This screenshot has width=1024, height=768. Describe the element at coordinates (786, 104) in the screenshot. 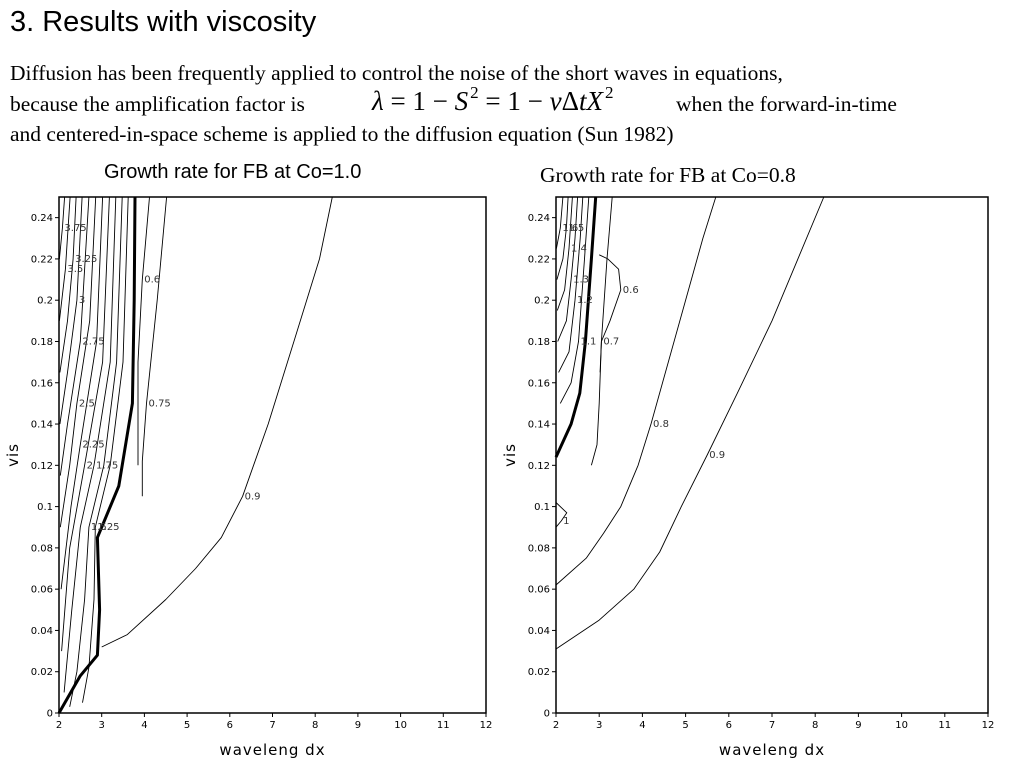

I see `paragraph-line-2-post: when the forward-in-time` at that location.